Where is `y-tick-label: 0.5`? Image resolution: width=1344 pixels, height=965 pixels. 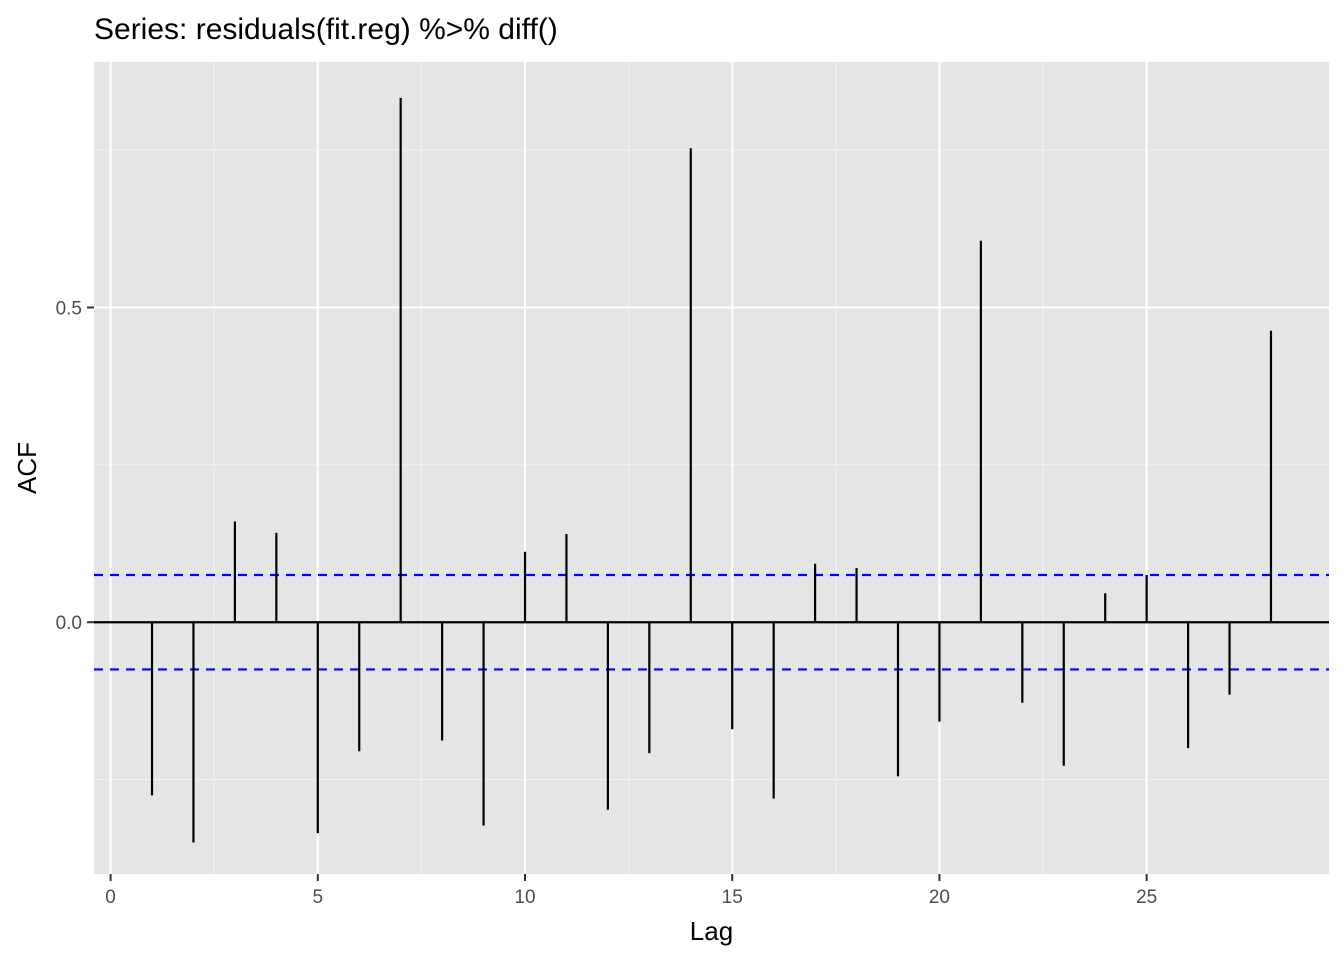 y-tick-label: 0.5 is located at coordinates (69, 308).